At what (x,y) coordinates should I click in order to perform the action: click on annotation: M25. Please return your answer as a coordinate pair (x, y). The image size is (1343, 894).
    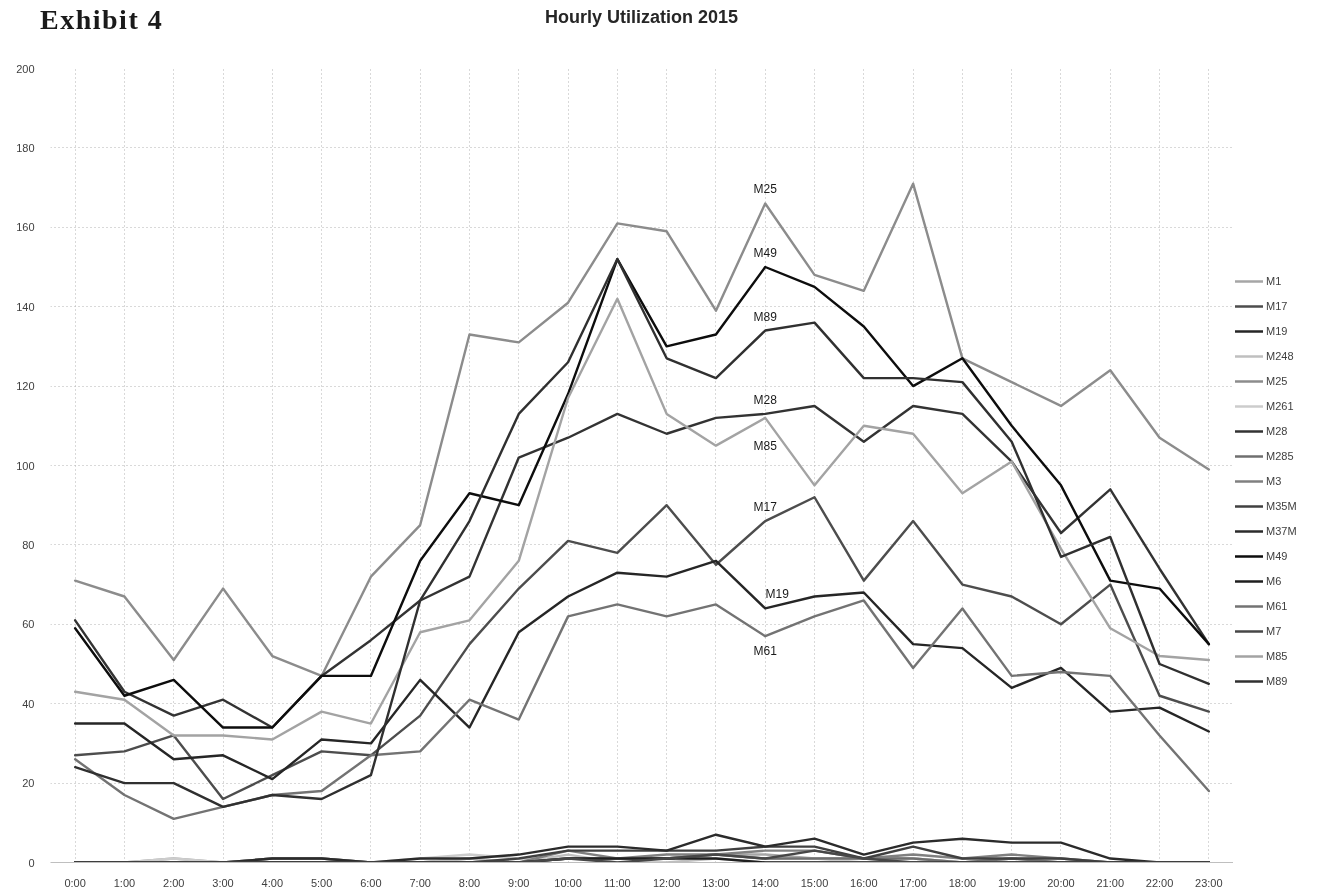
    Looking at the image, I should click on (765, 189).